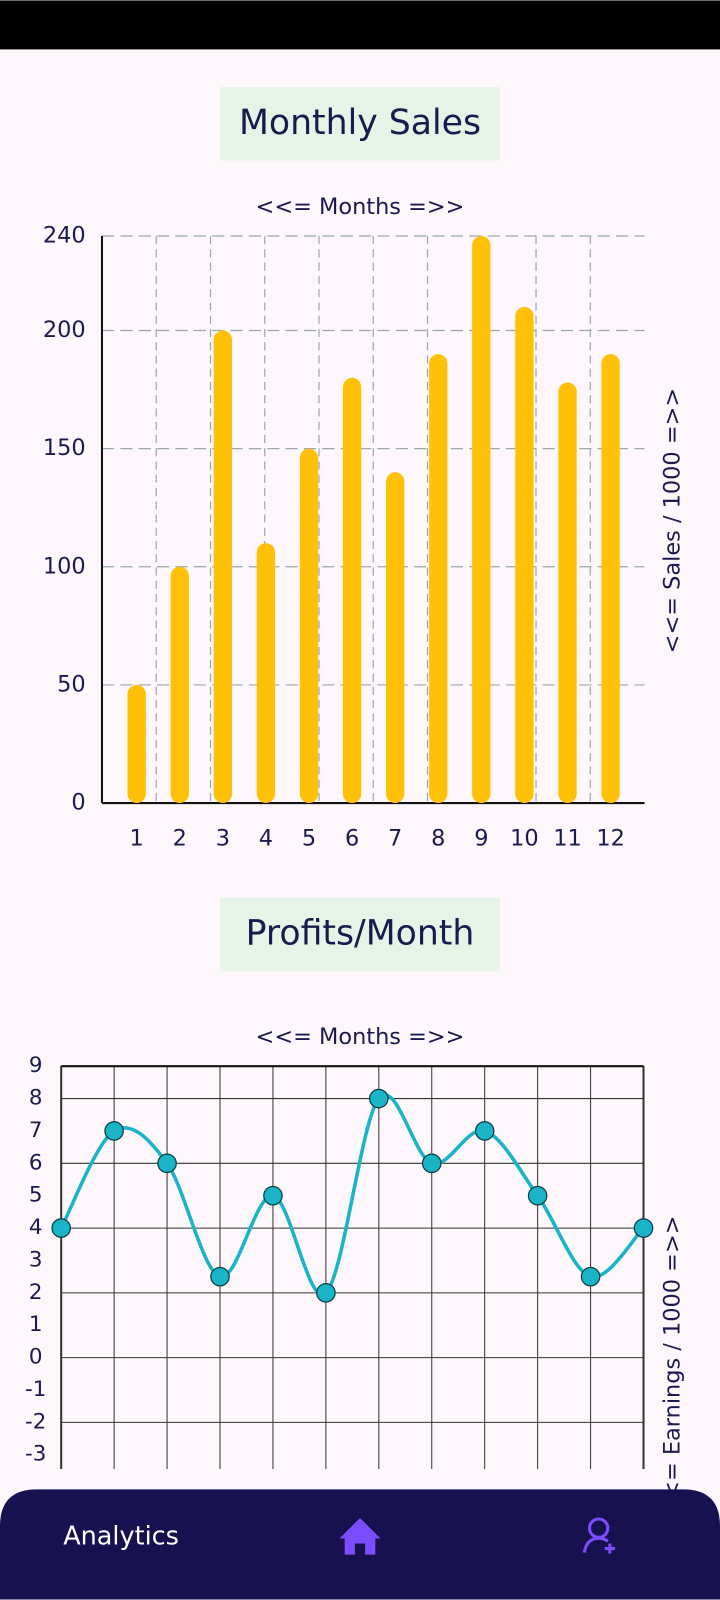 This screenshot has width=720, height=1600. I want to click on y-axis-title: <<= Sales / 1000 =>>, so click(673, 521).